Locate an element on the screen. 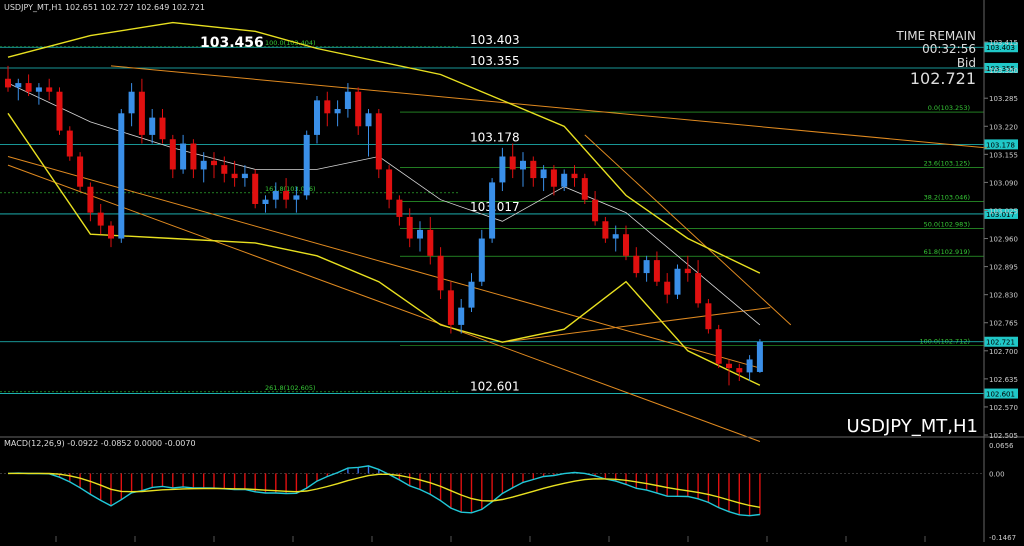 The image size is (1024, 546). level-label: 103.178 is located at coordinates (495, 137).